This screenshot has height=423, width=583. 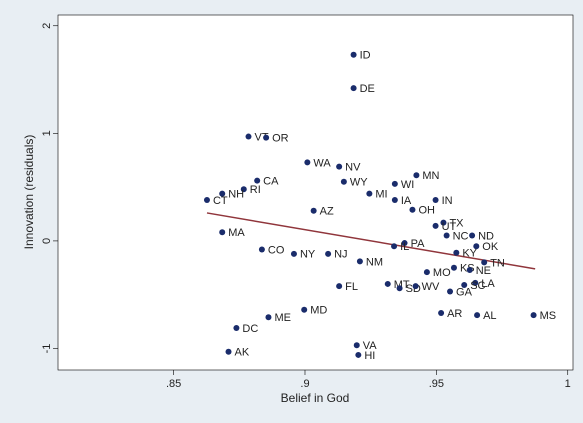 I want to click on point-label: NV, so click(x=353, y=168).